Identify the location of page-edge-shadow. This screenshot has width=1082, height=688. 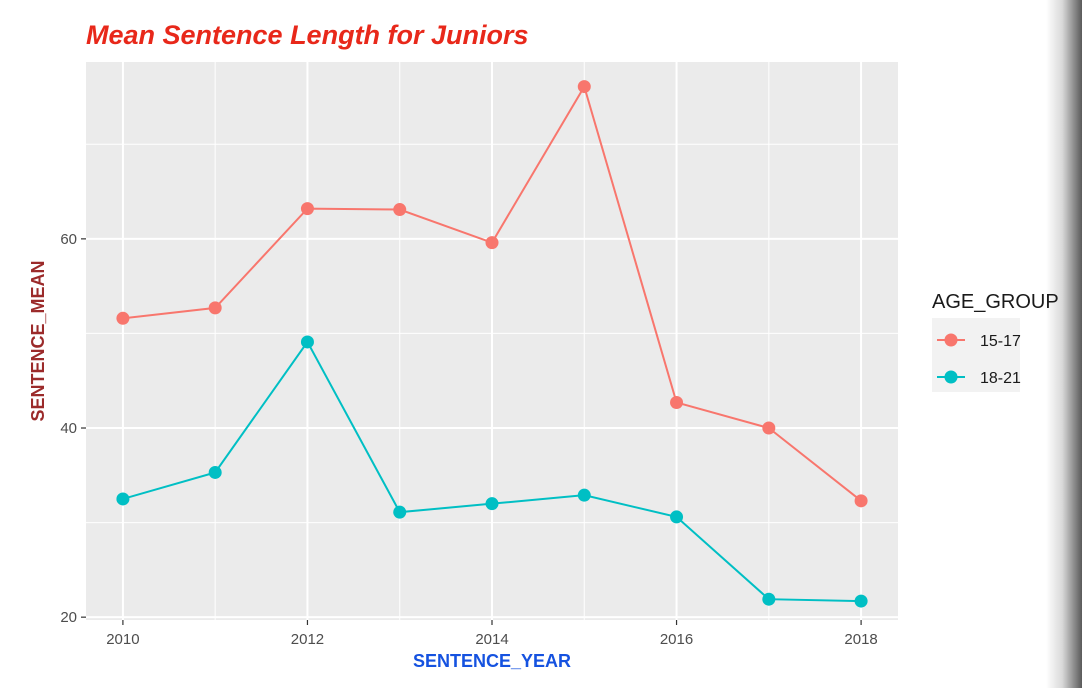
(1064, 344).